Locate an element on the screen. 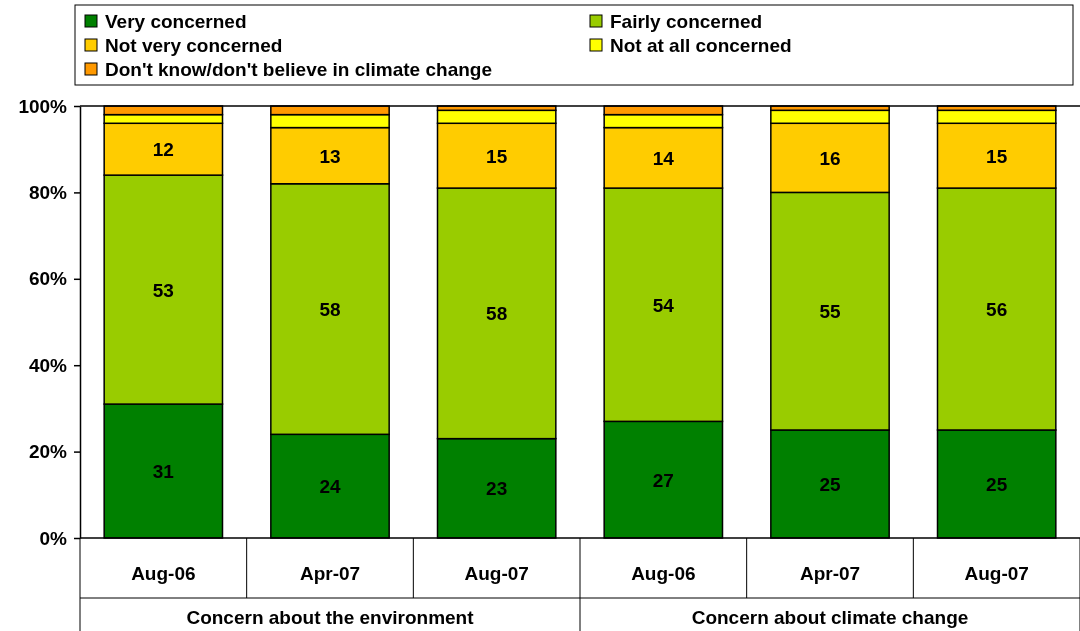  legend-label: Not at all concerned is located at coordinates (701, 45).